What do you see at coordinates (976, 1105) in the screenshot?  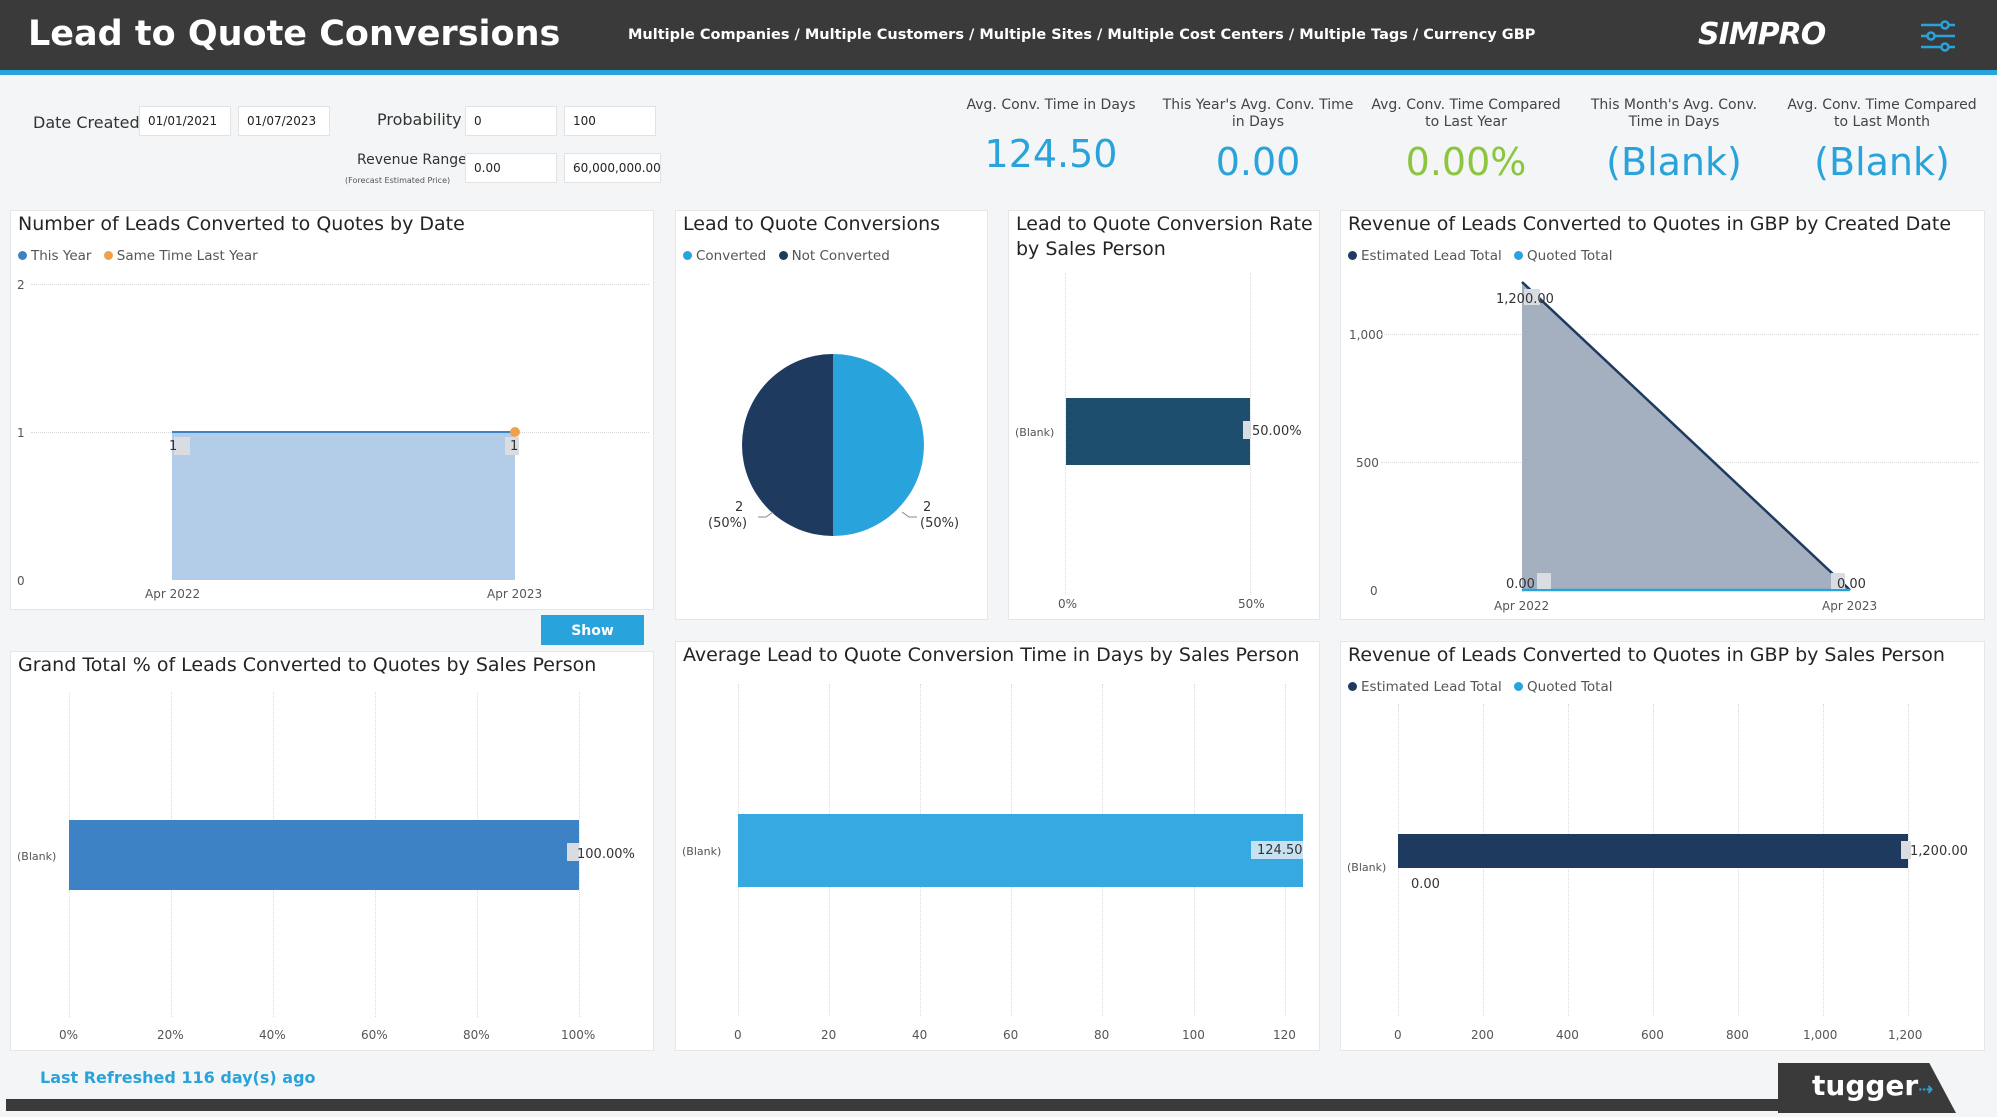 I see `footer-bar` at bounding box center [976, 1105].